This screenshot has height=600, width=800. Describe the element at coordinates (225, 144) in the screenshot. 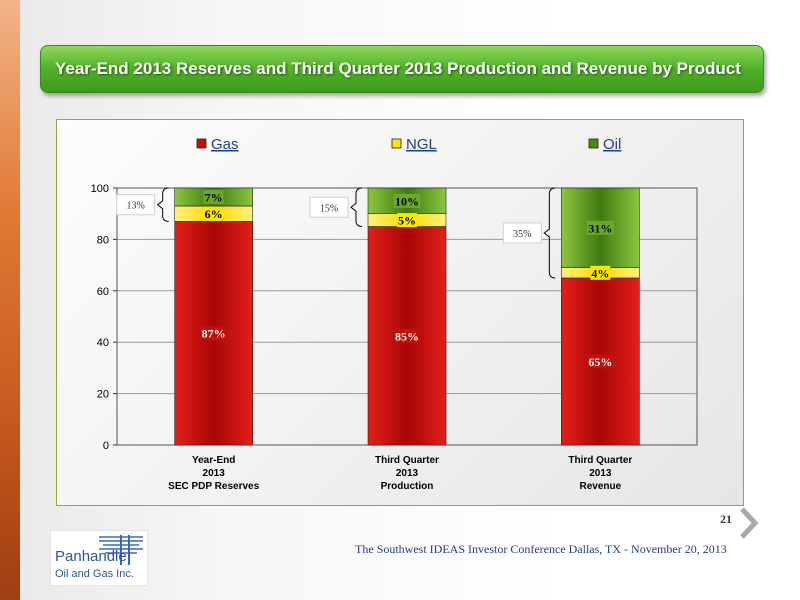

I see `legend-label-gas: Gas` at that location.